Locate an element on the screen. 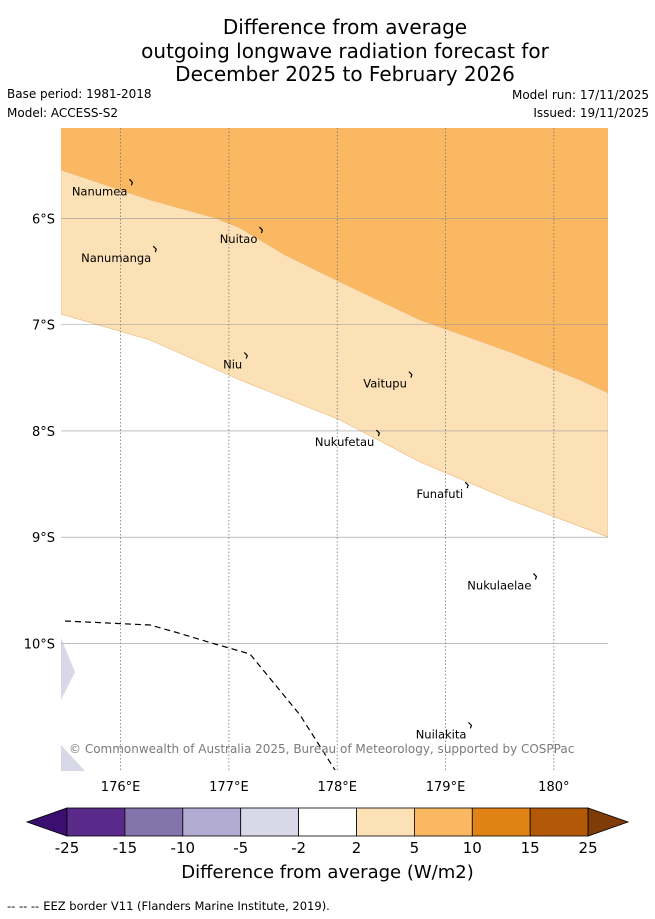  title-line-2: outgoing longwave radiation forecast for is located at coordinates (345, 50).